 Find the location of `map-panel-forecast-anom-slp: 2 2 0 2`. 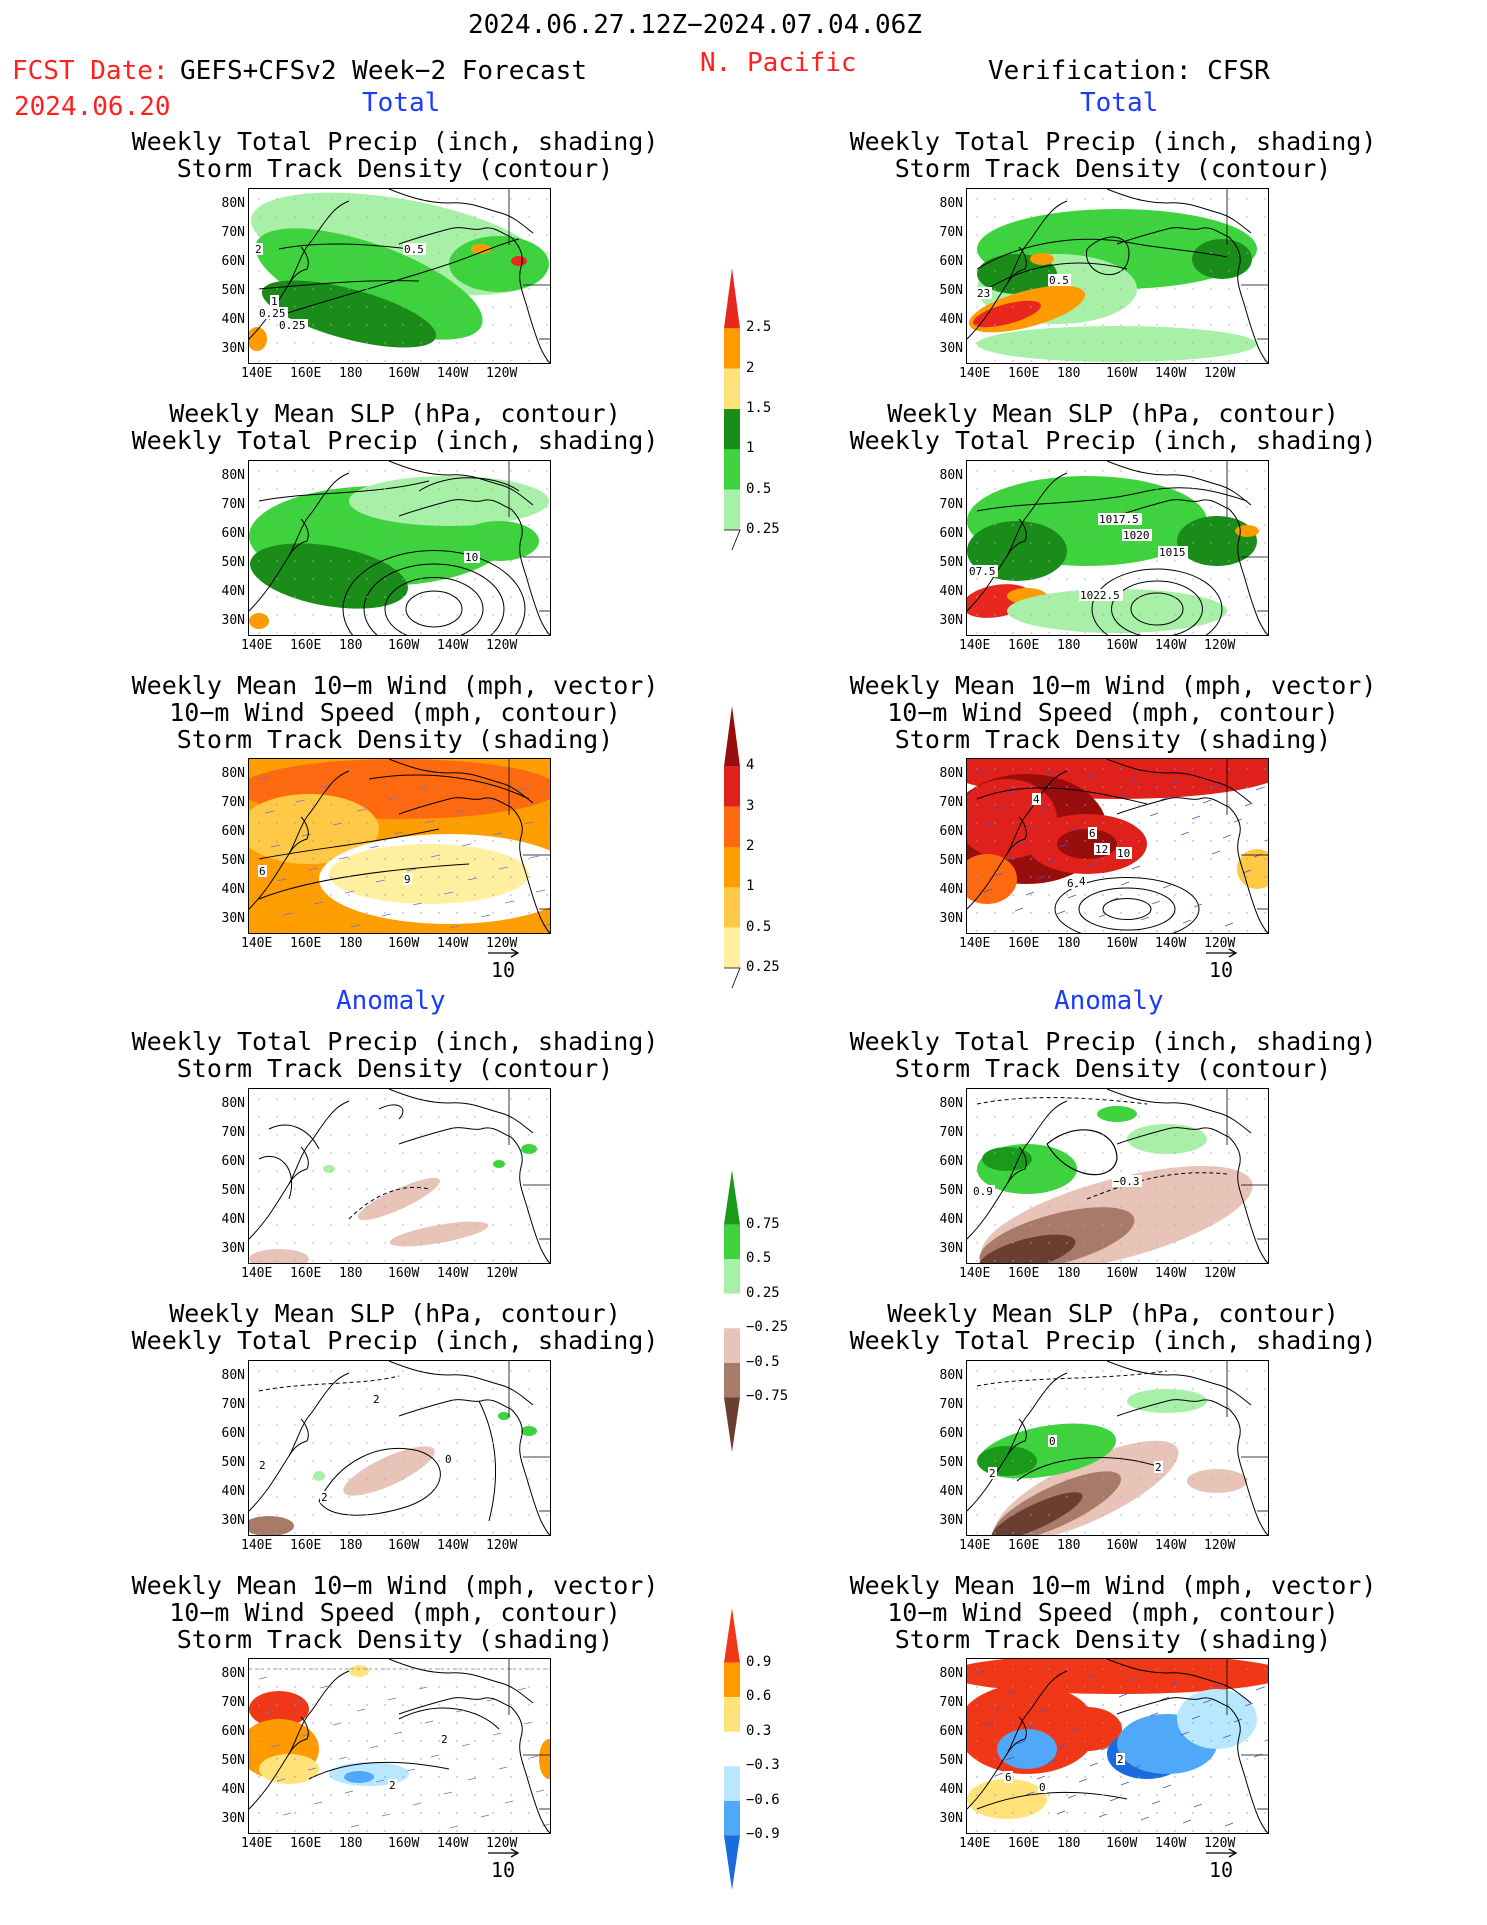

map-panel-forecast-anom-slp: 2 2 0 2 is located at coordinates (399, 1448).